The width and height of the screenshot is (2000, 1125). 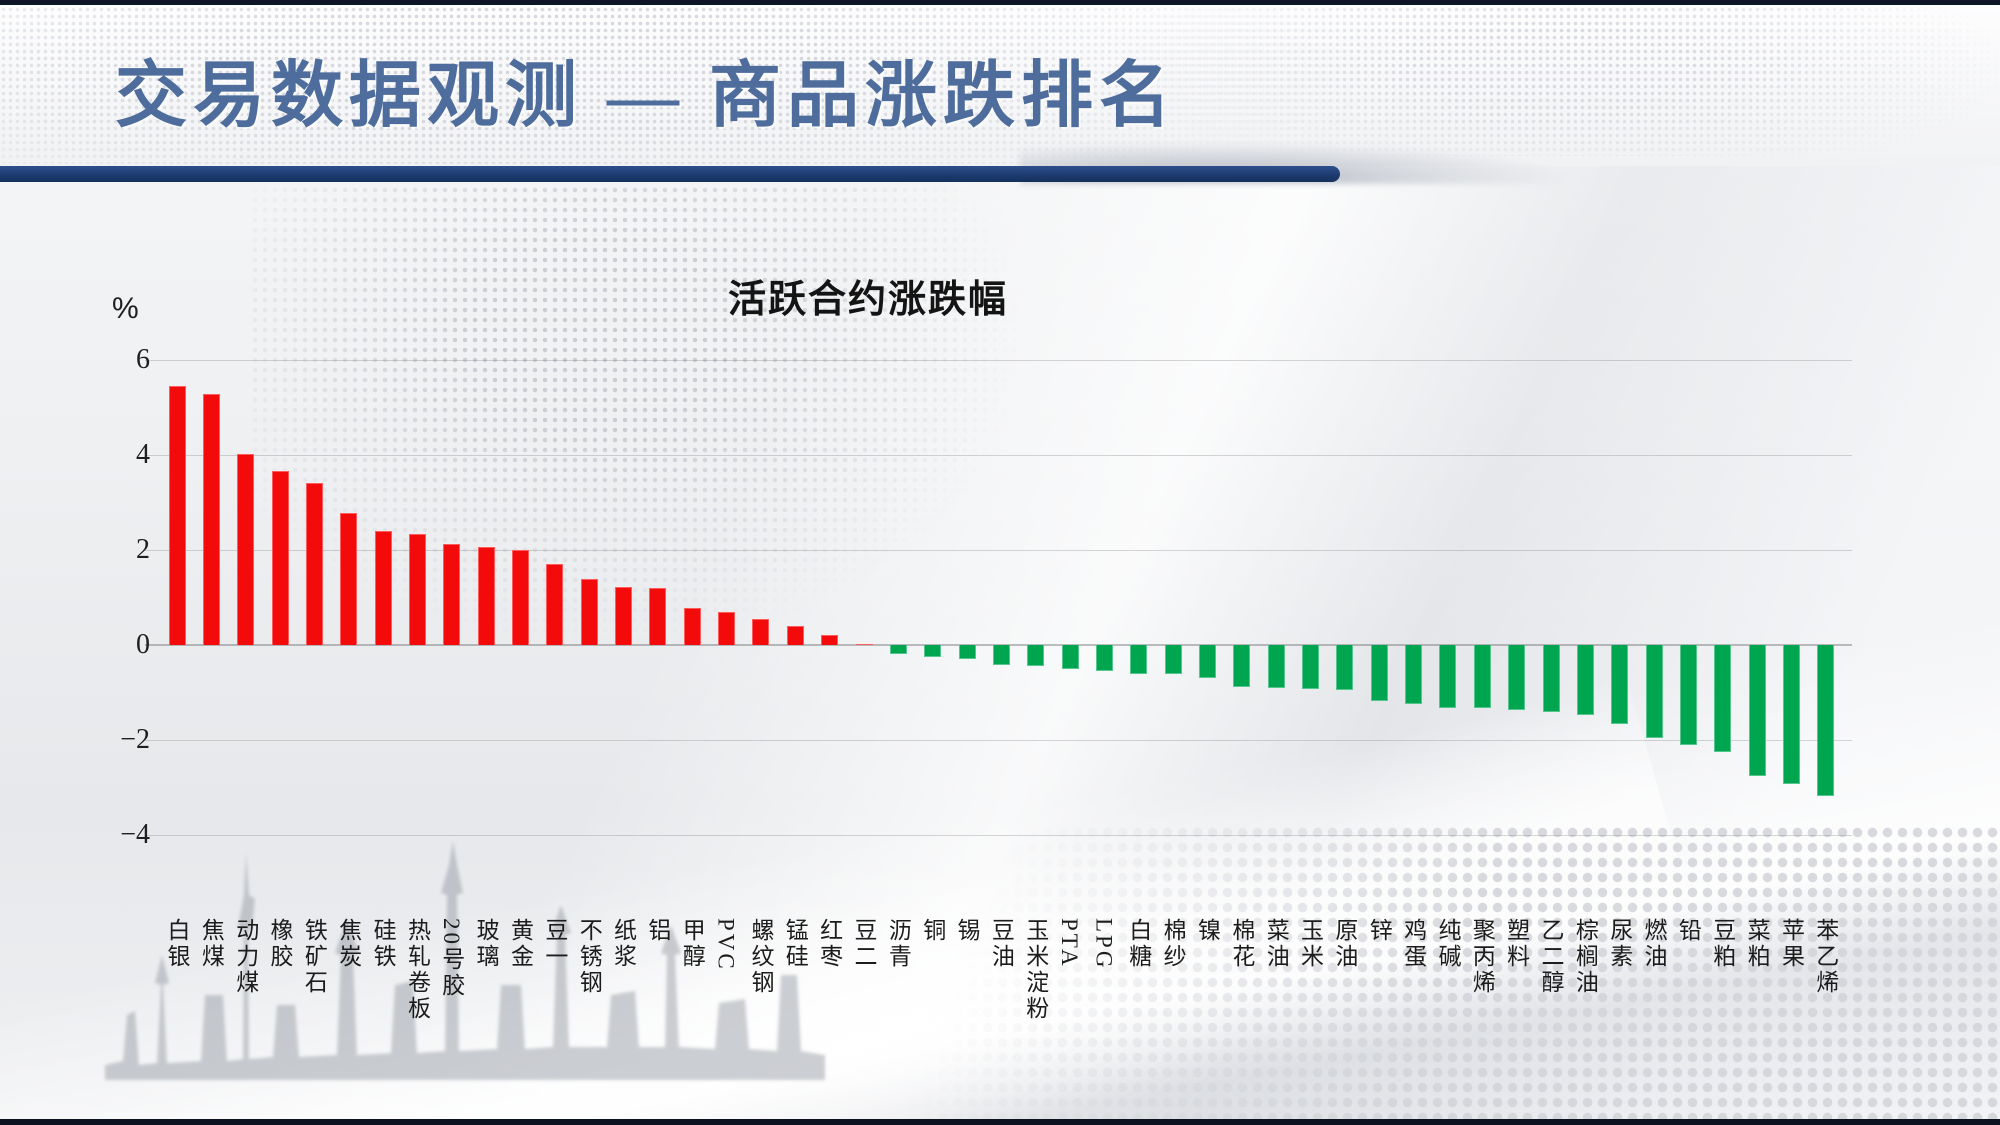 What do you see at coordinates (1000, 1122) in the screenshot?
I see `bottom-edge-bar` at bounding box center [1000, 1122].